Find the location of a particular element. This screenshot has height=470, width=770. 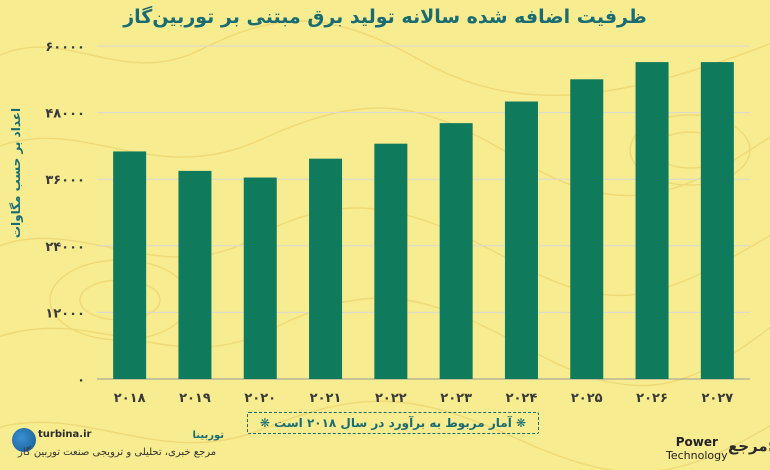

y-tick-label: ۰ is located at coordinates (81, 380).